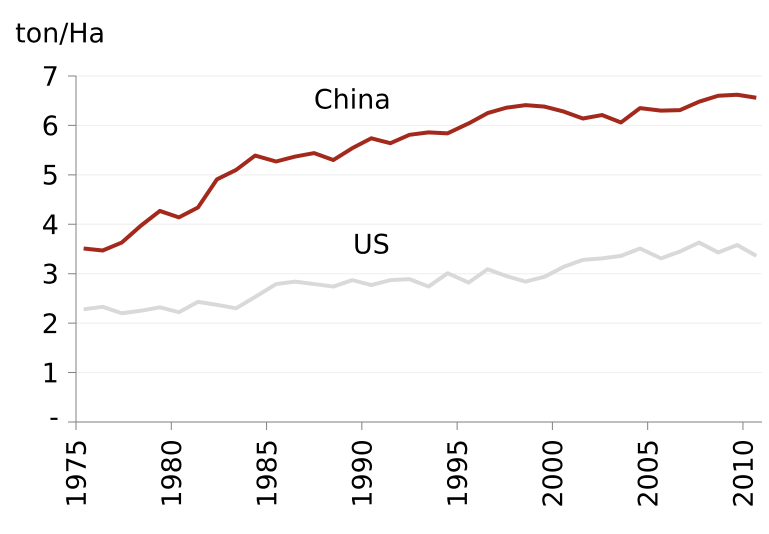 Image resolution: width=769 pixels, height=534 pixels. Describe the element at coordinates (50, 323) in the screenshot. I see `y-tick-label: 2` at that location.